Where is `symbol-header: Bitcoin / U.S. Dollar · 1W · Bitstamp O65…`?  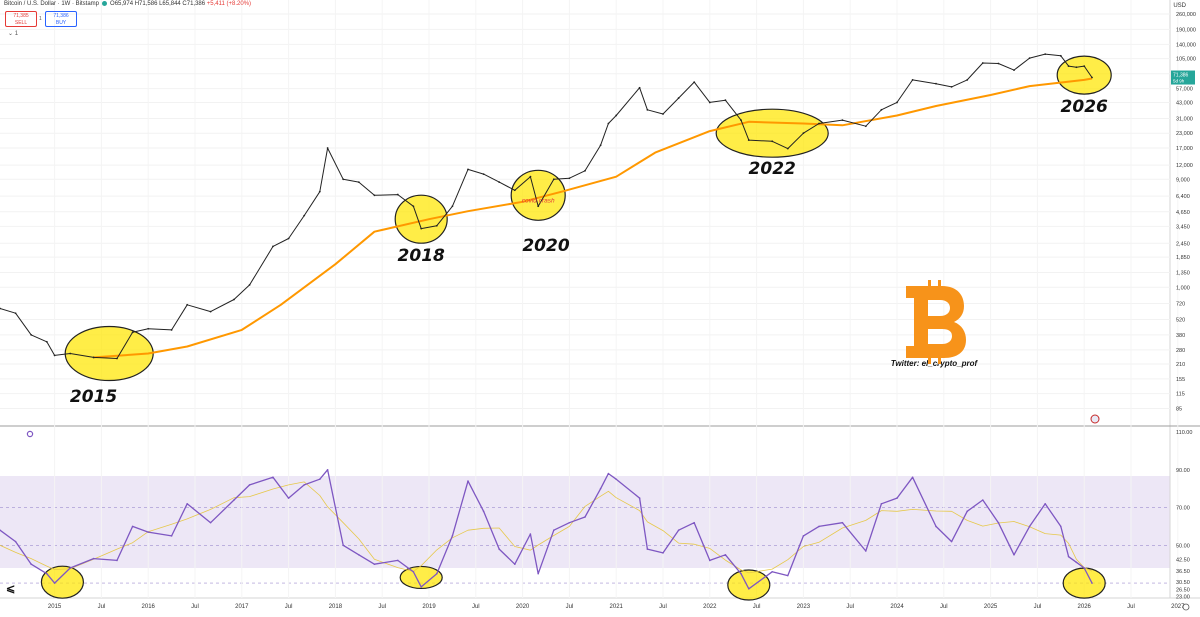 symbol-header: Bitcoin / U.S. Dollar · 1W · Bitstamp O65… is located at coordinates (127, 4).